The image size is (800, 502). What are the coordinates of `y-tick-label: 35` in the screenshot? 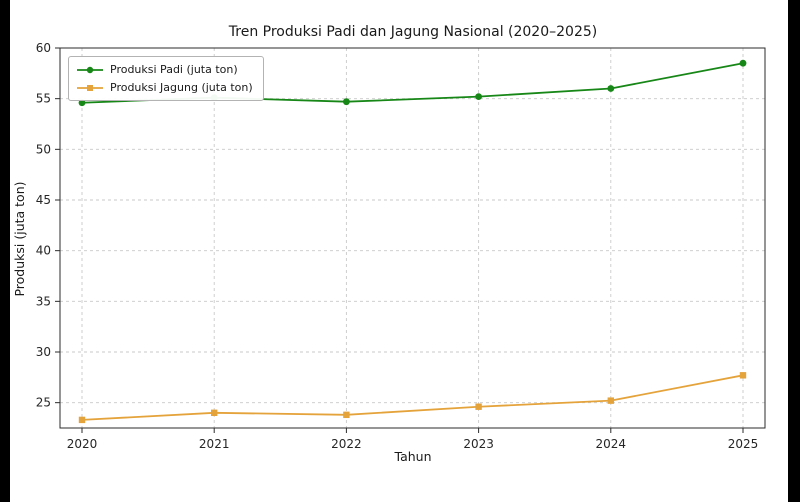 It's located at (43, 301).